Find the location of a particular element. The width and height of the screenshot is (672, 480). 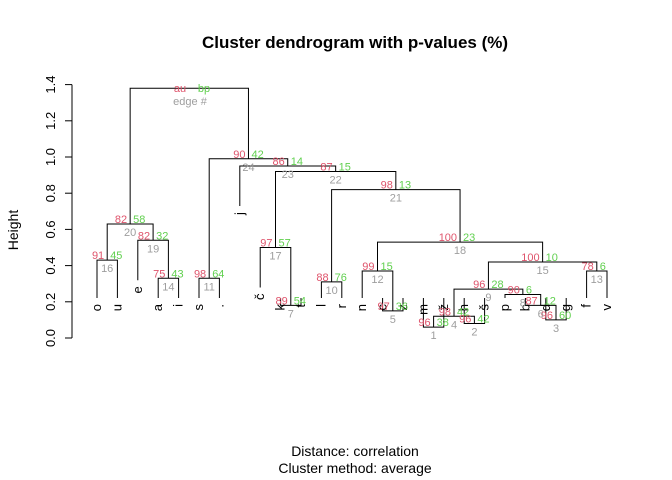

bp-value: 36 is located at coordinates (402, 307).